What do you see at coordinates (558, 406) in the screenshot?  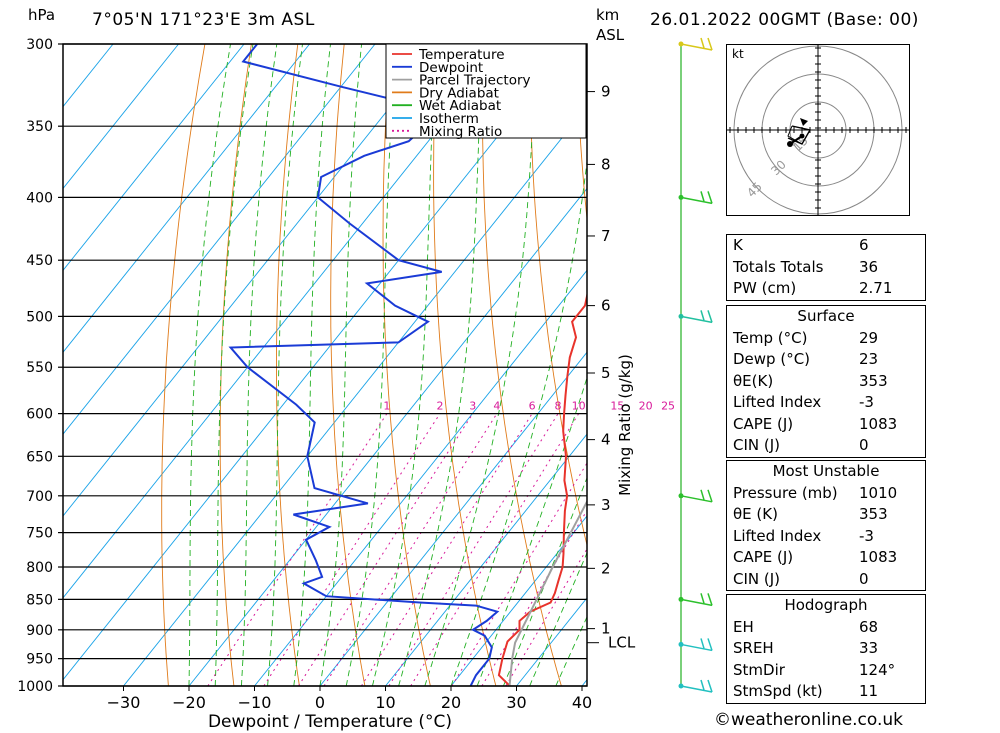 I see `mixing-ratio-label: 8` at bounding box center [558, 406].